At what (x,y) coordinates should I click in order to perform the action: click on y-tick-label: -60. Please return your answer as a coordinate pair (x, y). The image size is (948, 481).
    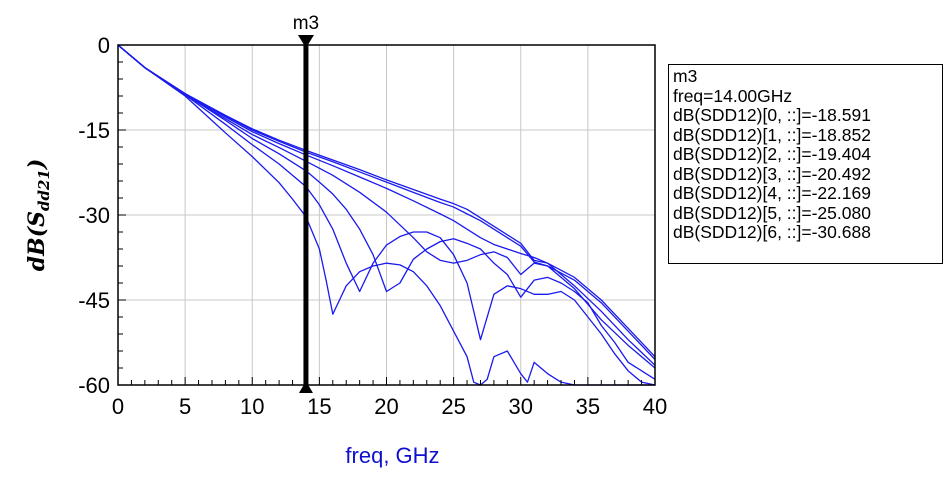
    Looking at the image, I should click on (94, 385).